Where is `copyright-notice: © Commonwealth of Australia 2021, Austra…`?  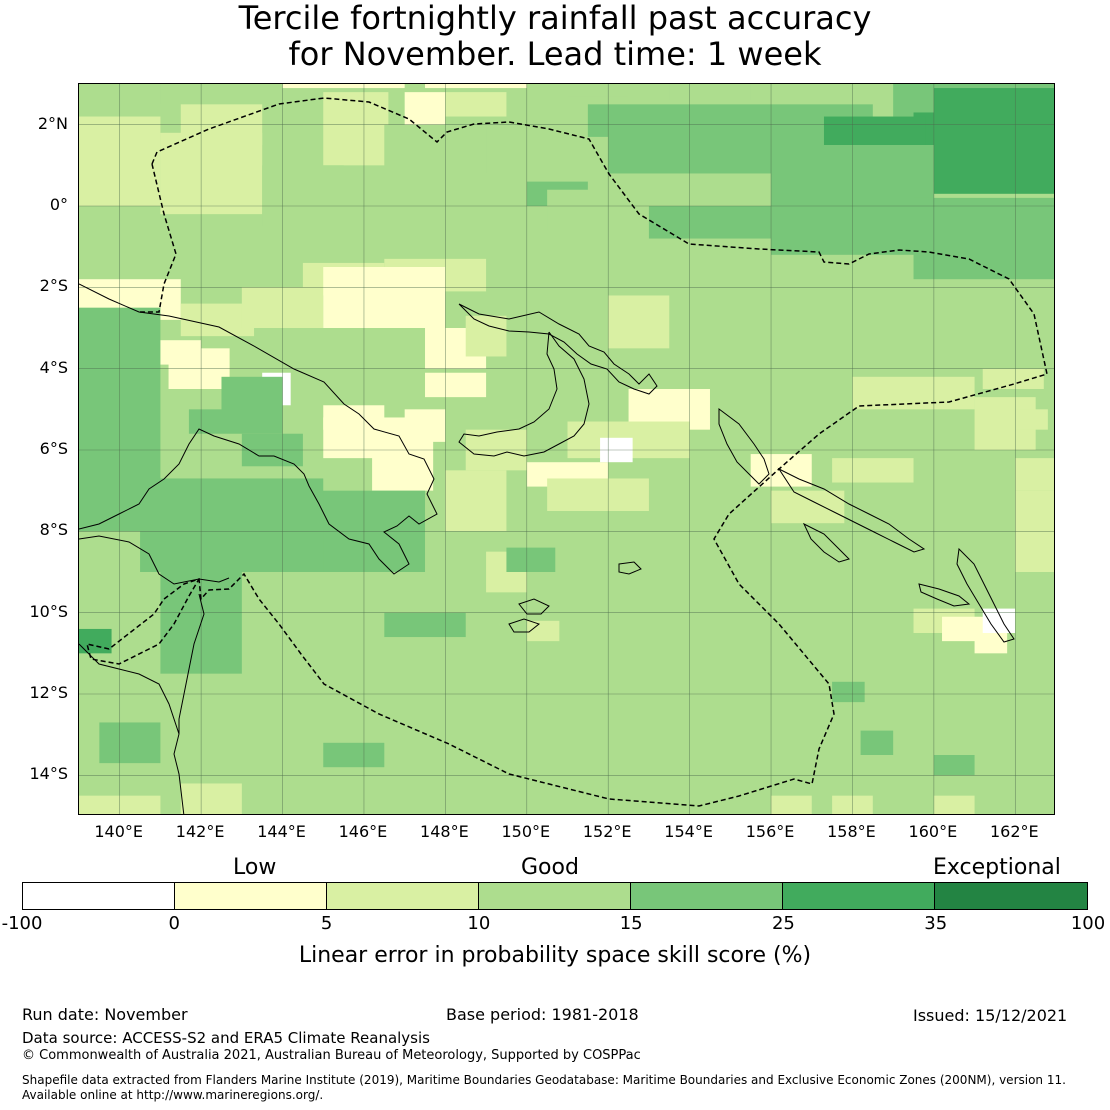
copyright-notice: © Commonwealth of Australia 2021, Austra… is located at coordinates (331, 1055).